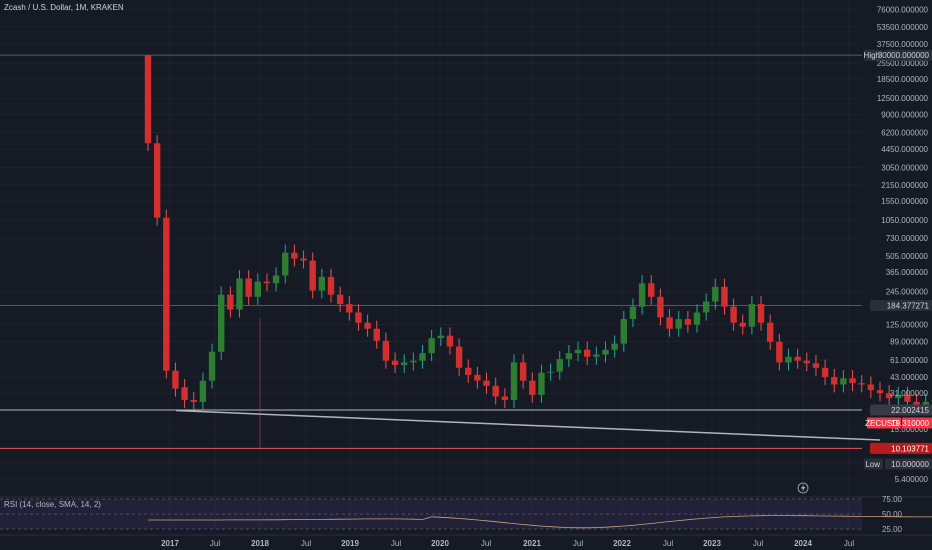 This screenshot has width=932, height=550. Describe the element at coordinates (528, 425) in the screenshot. I see `trend-line` at that location.